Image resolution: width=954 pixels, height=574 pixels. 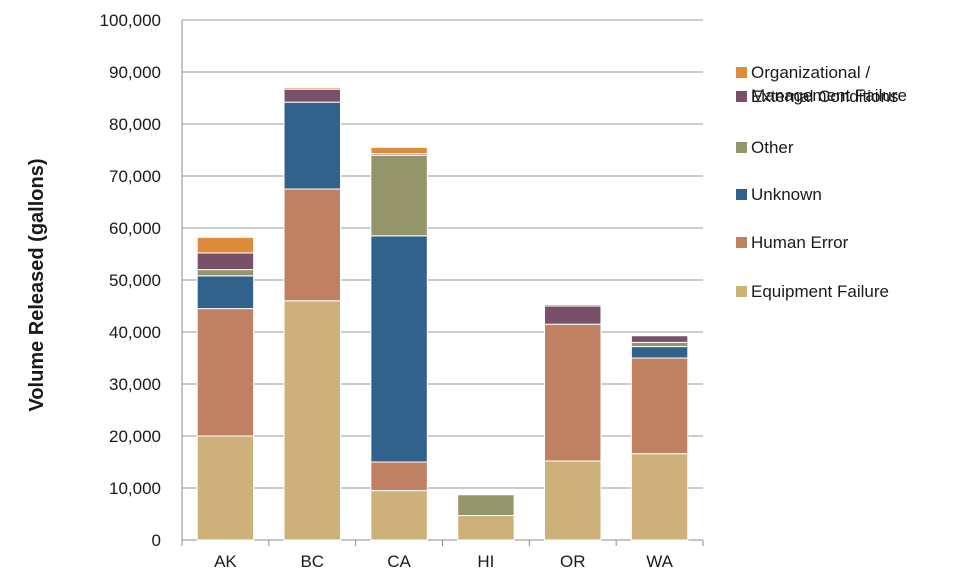 What do you see at coordinates (225, 561) in the screenshot?
I see `x-tick-label: AK` at bounding box center [225, 561].